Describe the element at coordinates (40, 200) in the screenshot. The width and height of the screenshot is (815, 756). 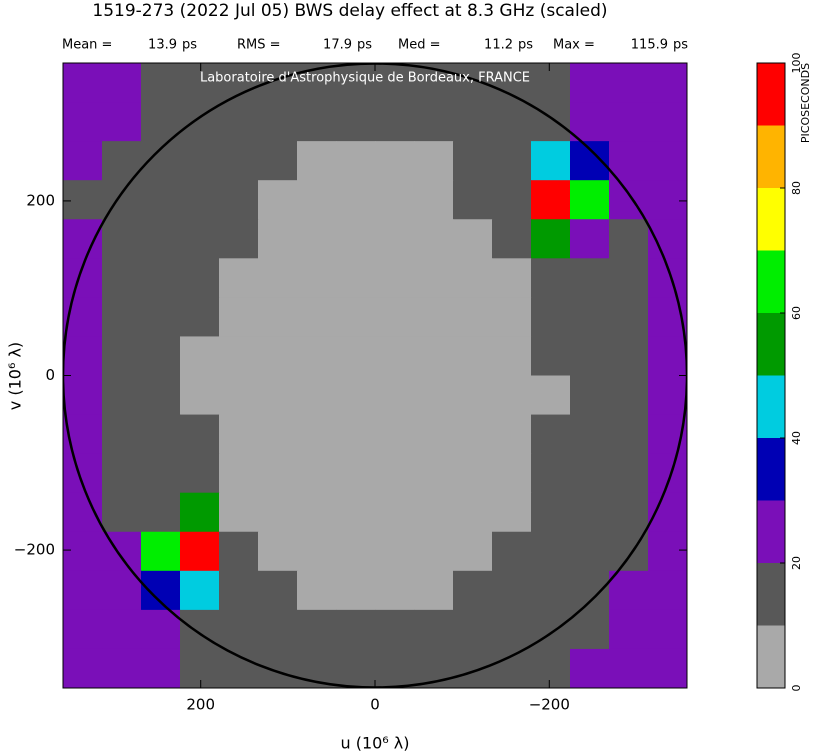
I see `y-tick-label: 200` at that location.